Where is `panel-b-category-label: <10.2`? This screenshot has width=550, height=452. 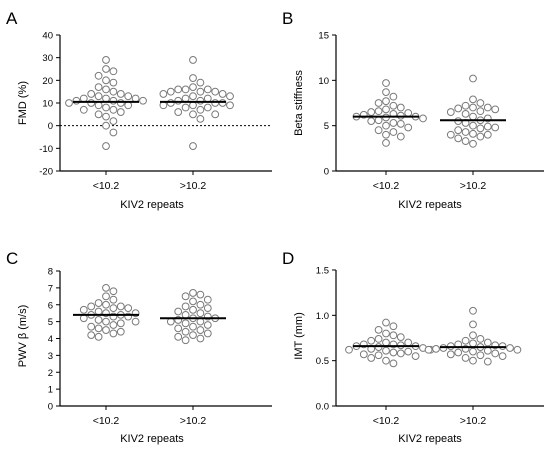
panel-b-category-label: <10.2 is located at coordinates (386, 186).